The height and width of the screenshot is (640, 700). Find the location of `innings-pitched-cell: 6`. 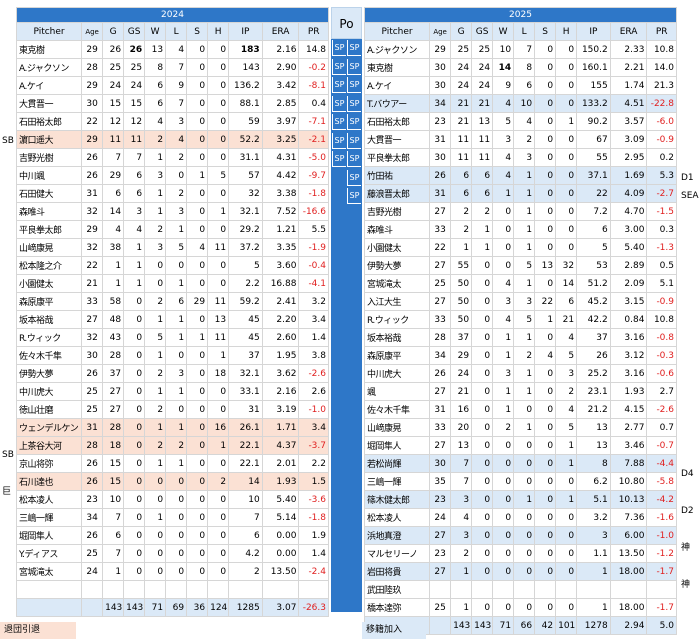

innings-pitched-cell: 6 is located at coordinates (245, 535).